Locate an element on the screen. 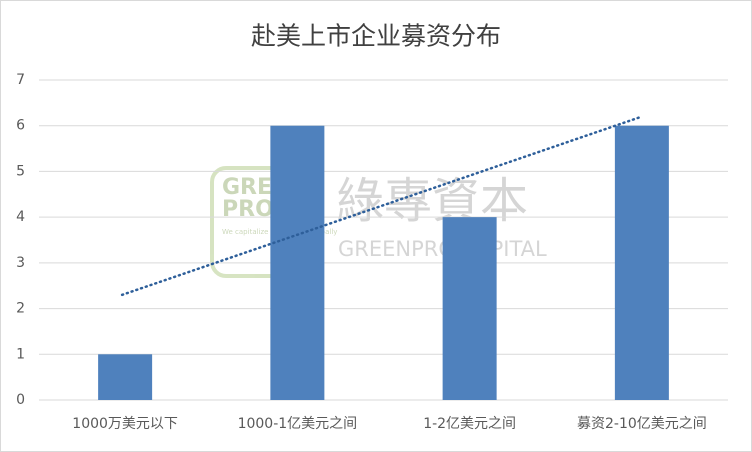 The height and width of the screenshot is (452, 752). x-tick-label: 1000万美元以下 is located at coordinates (125, 424).